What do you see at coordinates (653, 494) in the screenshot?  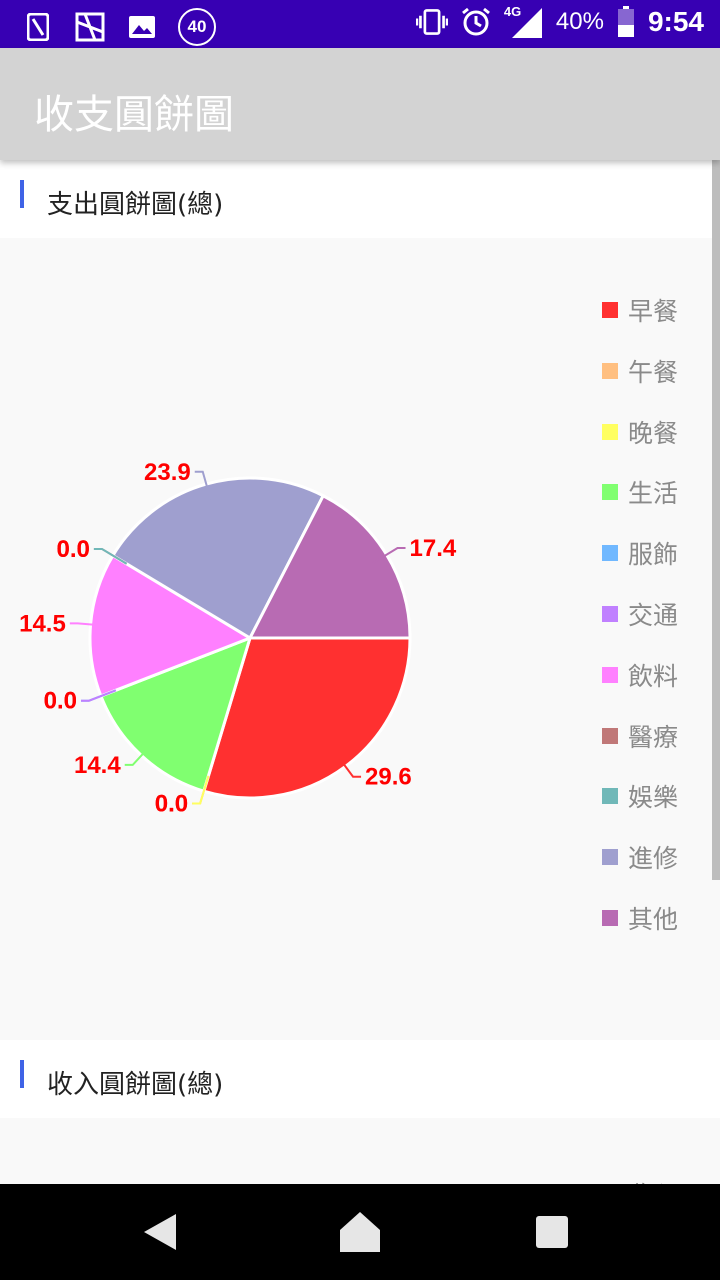 I see `legend-label: 生活` at bounding box center [653, 494].